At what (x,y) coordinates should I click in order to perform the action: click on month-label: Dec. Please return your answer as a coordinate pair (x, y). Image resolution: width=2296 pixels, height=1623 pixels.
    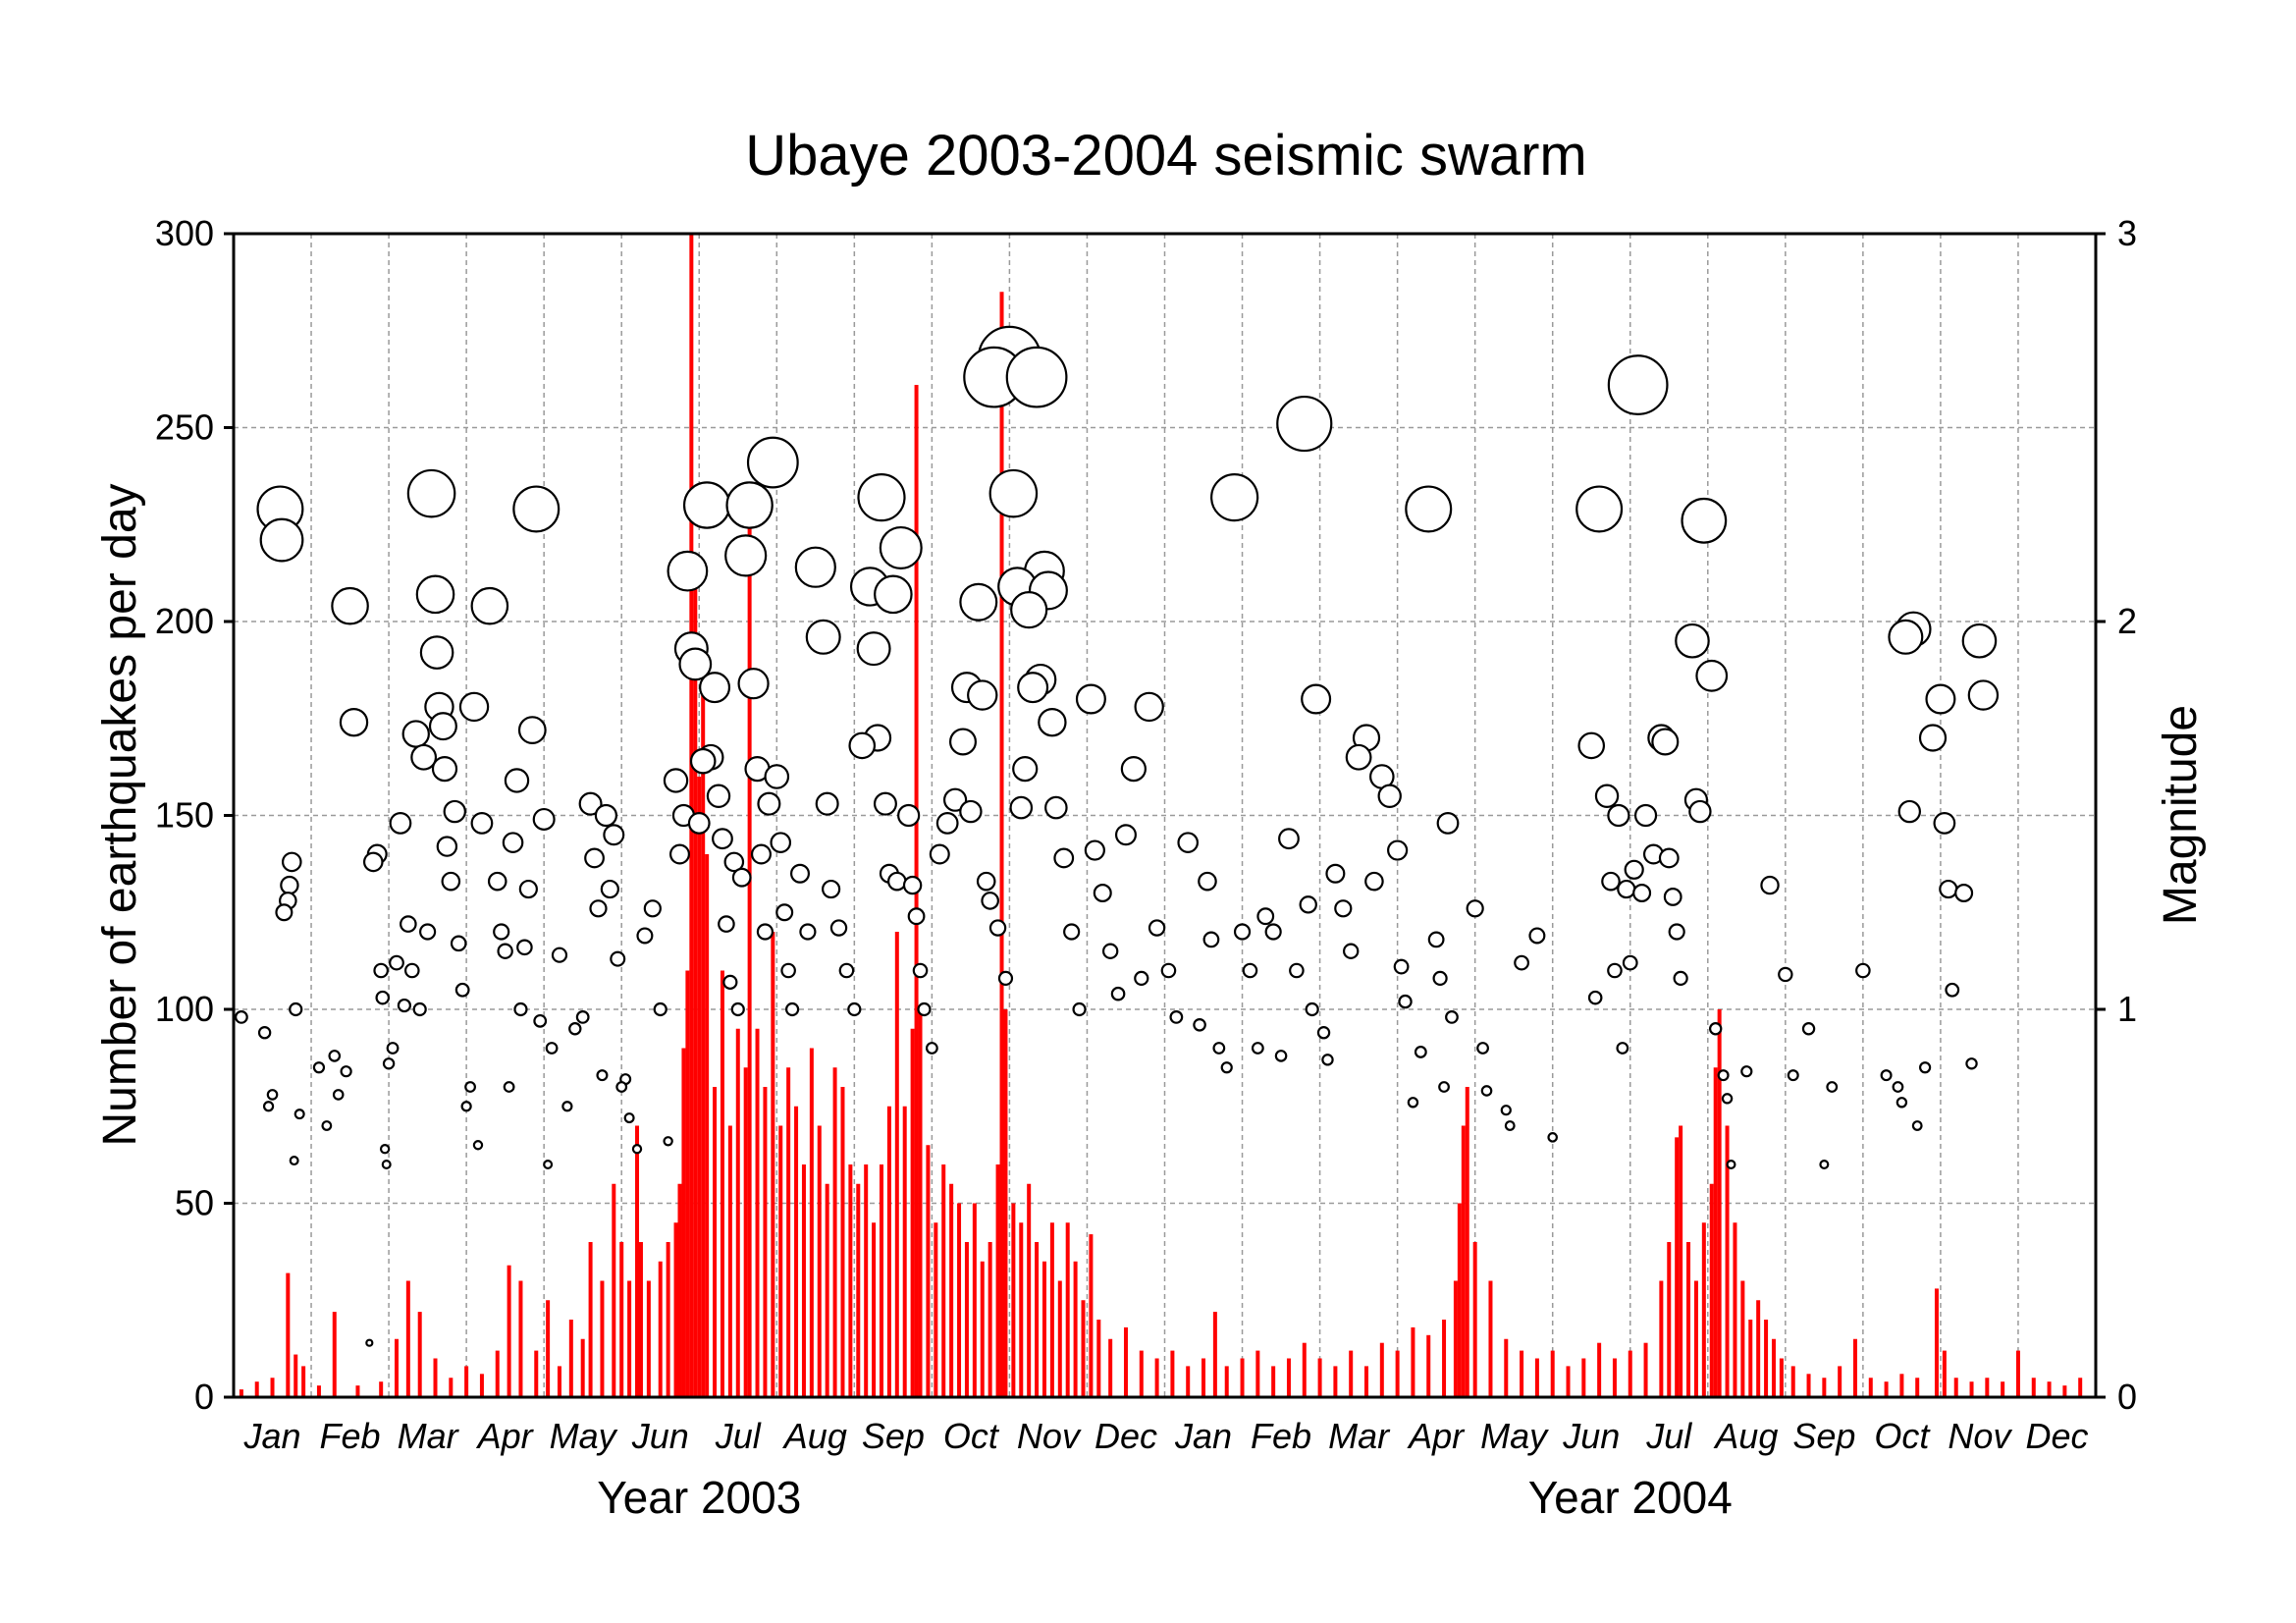
    Looking at the image, I should click on (1126, 1436).